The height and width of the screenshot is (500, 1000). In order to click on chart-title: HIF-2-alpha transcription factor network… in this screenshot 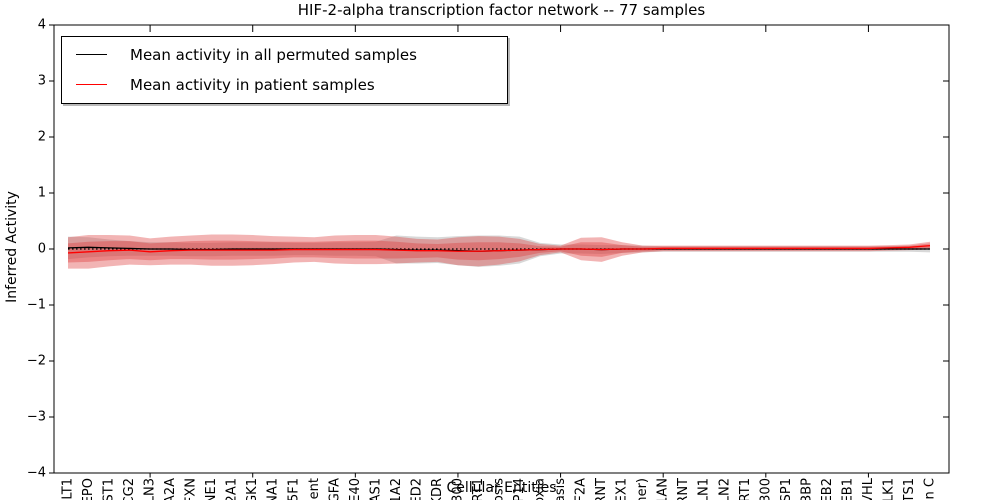, I will do `click(501, 10)`.